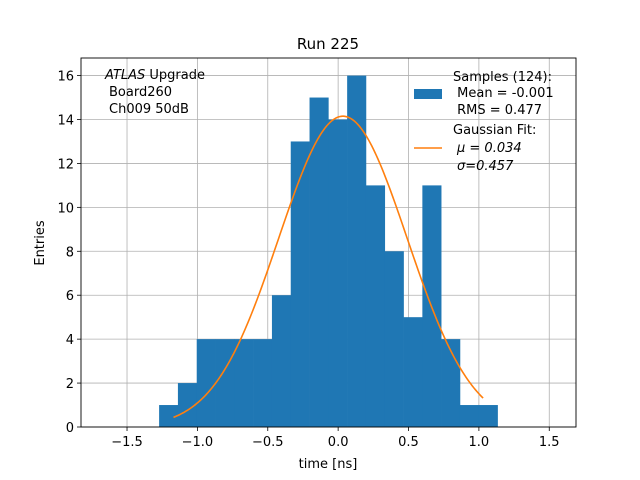  I want to click on legend-hist-line-3: RMS = 0.477, so click(497, 110).